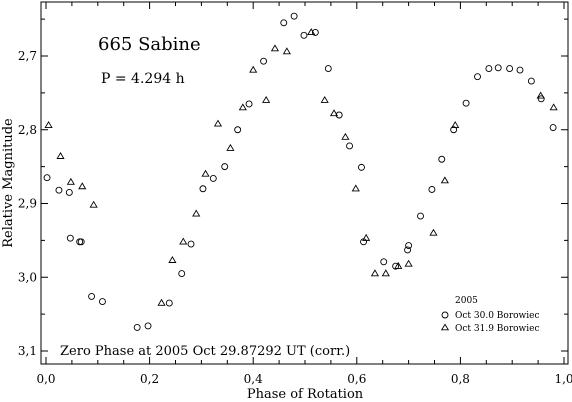  What do you see at coordinates (149, 379) in the screenshot?
I see `x-tick-label: 0,2` at bounding box center [149, 379].